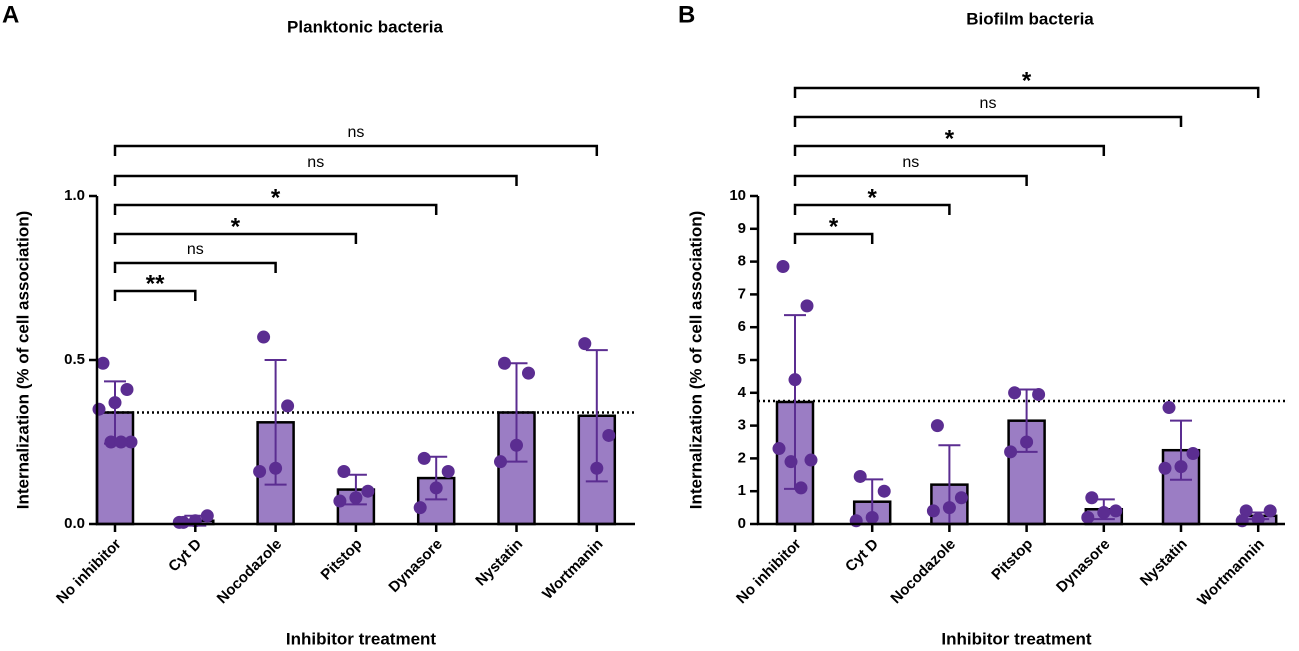 This screenshot has height=651, width=1299. Describe the element at coordinates (742, 457) in the screenshot. I see `y-tick-label: 2` at that location.